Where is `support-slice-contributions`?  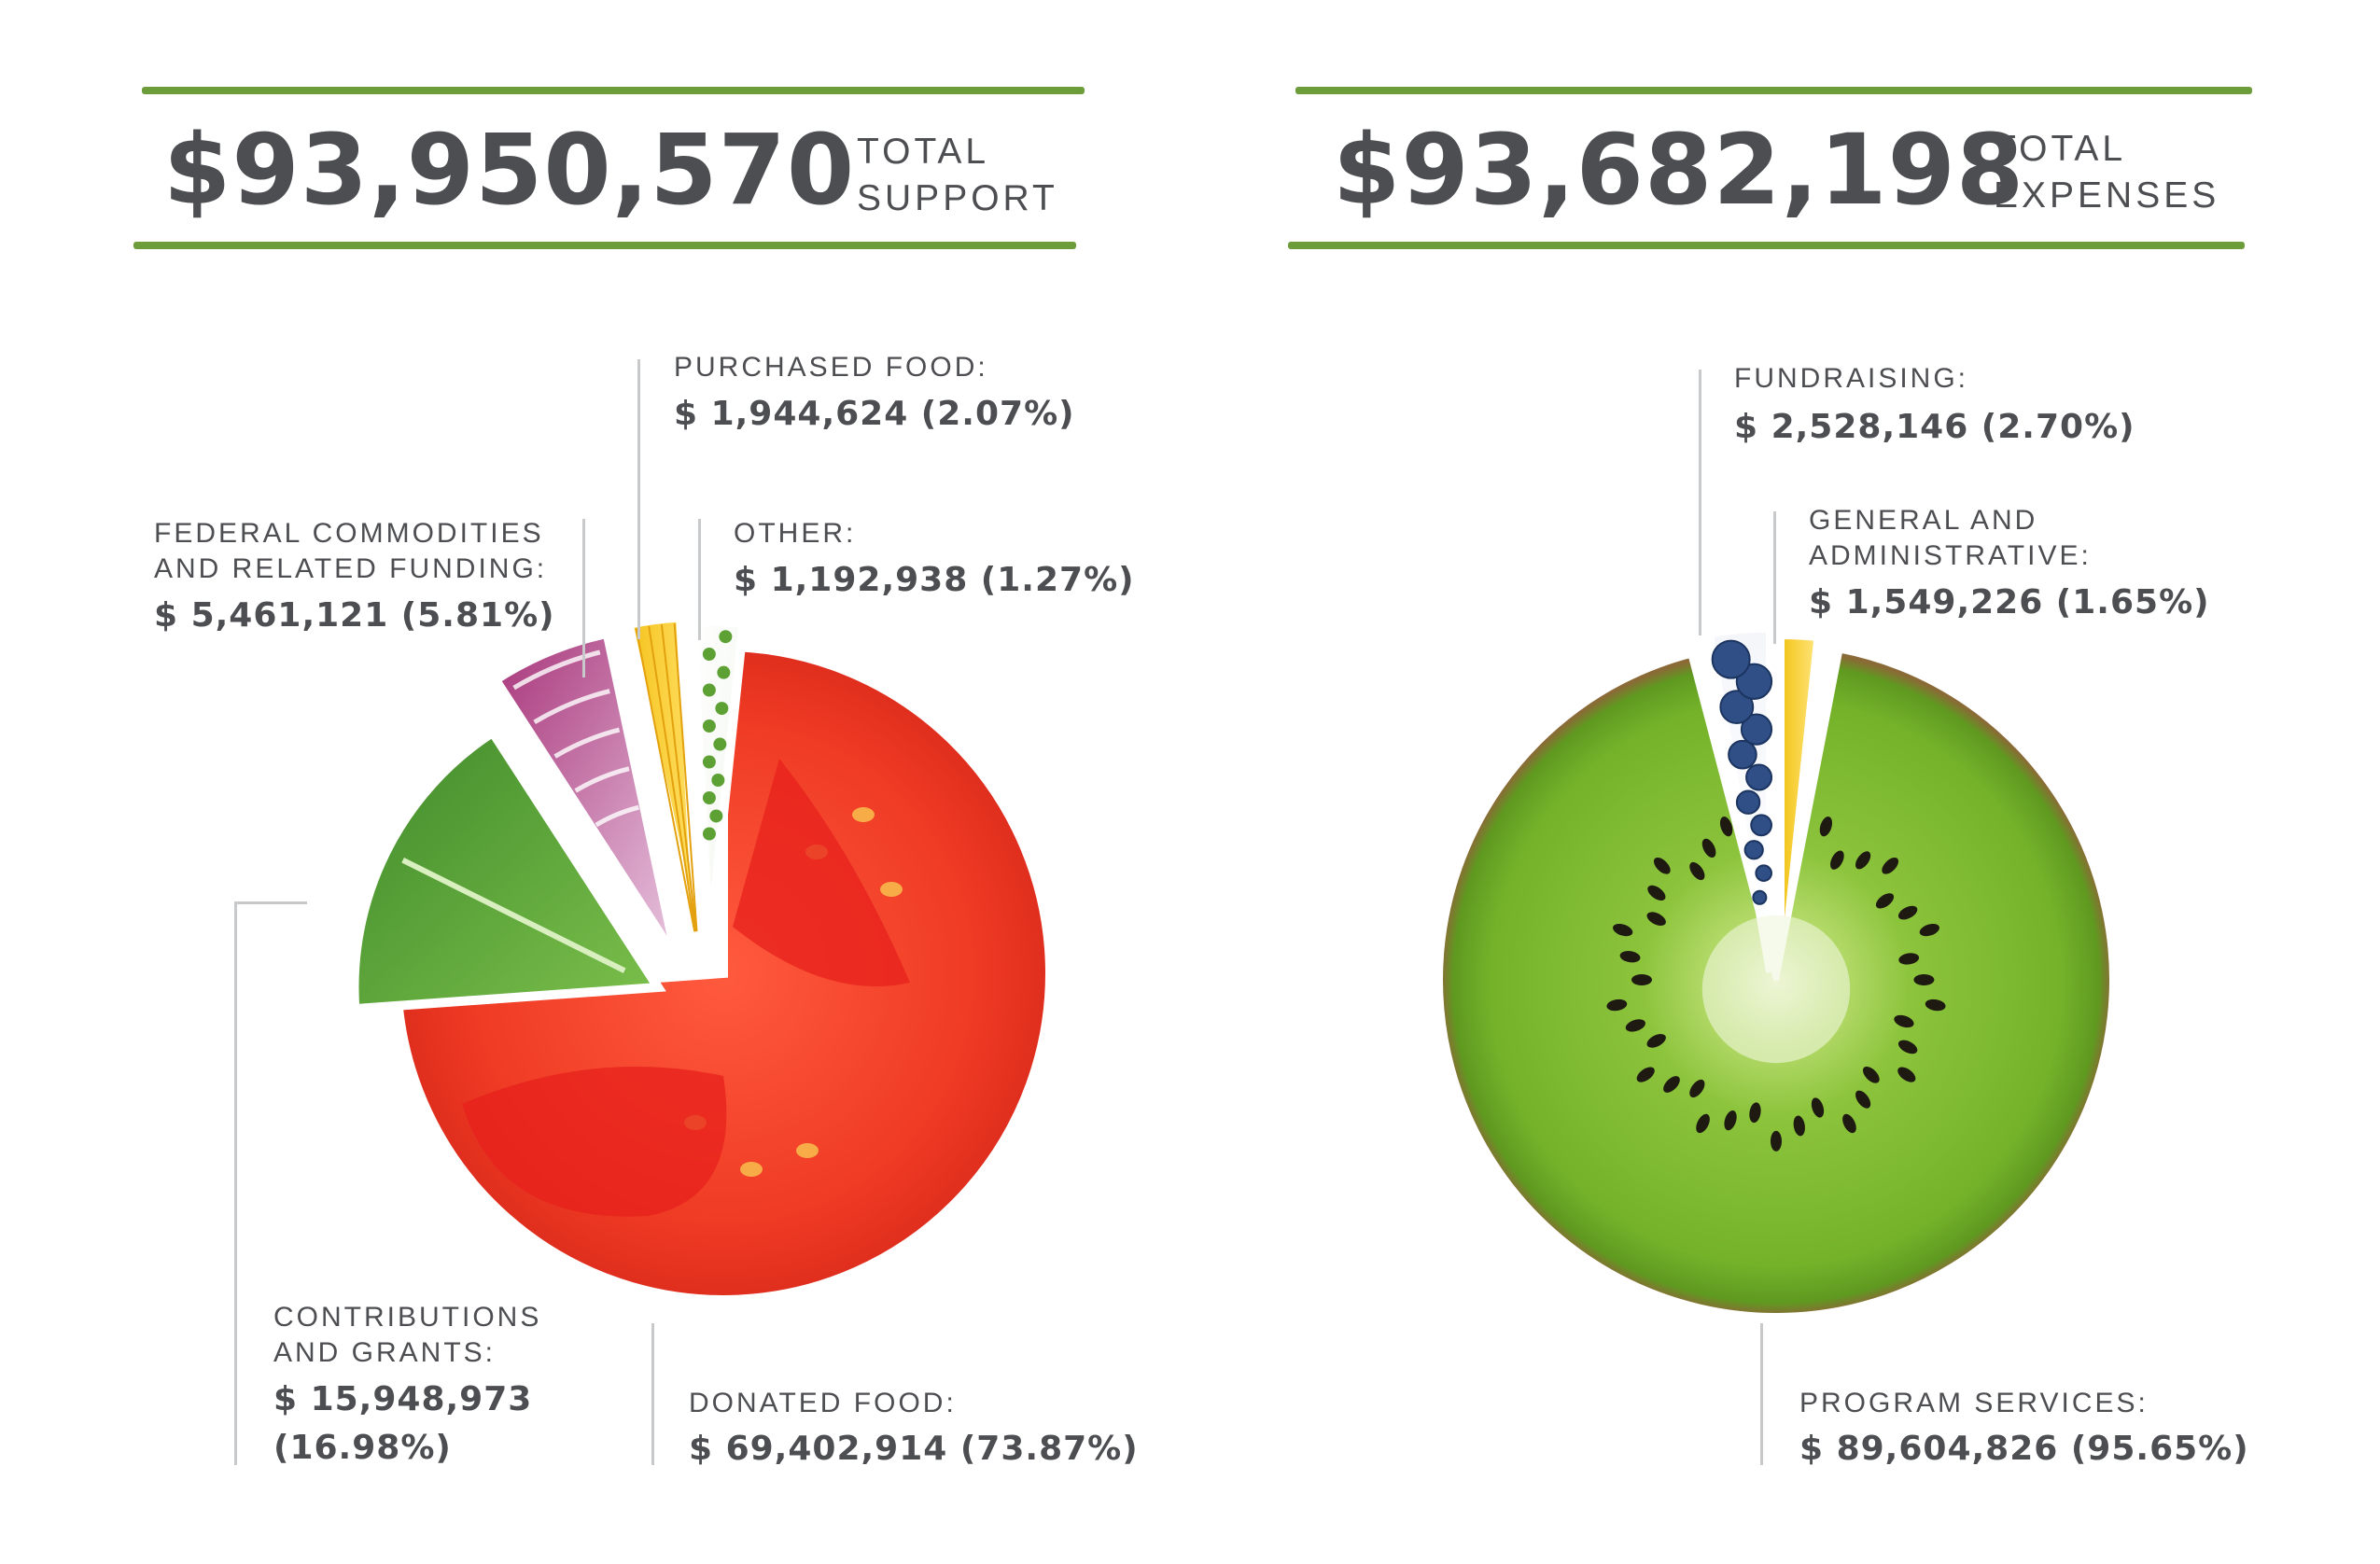 support-slice-contributions is located at coordinates (507, 869).